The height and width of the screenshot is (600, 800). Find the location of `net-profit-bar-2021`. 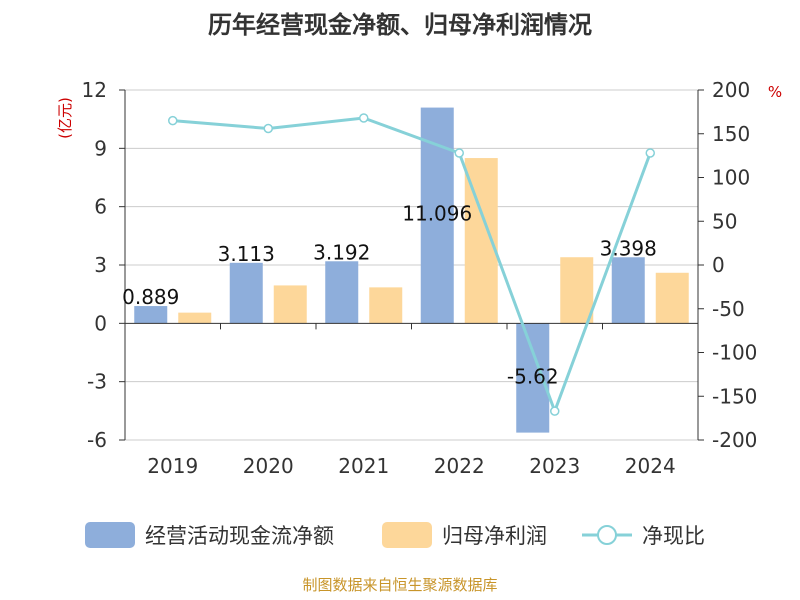

net-profit-bar-2021 is located at coordinates (386, 305).